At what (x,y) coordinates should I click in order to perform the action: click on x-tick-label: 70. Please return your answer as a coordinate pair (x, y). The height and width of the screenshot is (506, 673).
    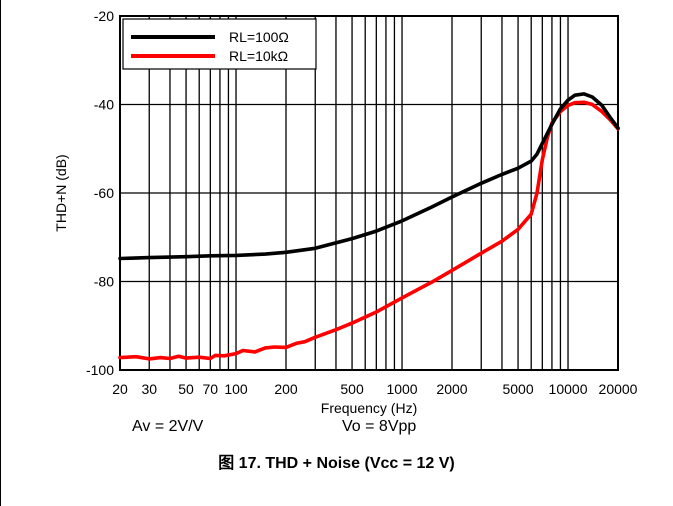
    Looking at the image, I should click on (211, 389).